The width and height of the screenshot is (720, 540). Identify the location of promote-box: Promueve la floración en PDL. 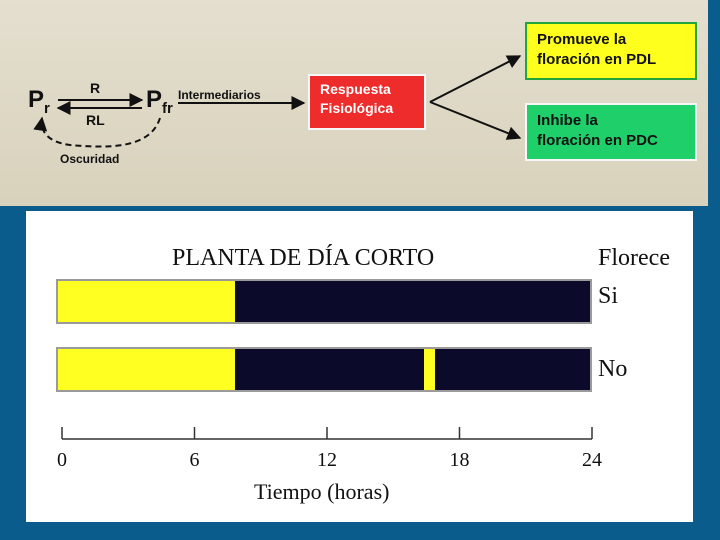
(611, 51).